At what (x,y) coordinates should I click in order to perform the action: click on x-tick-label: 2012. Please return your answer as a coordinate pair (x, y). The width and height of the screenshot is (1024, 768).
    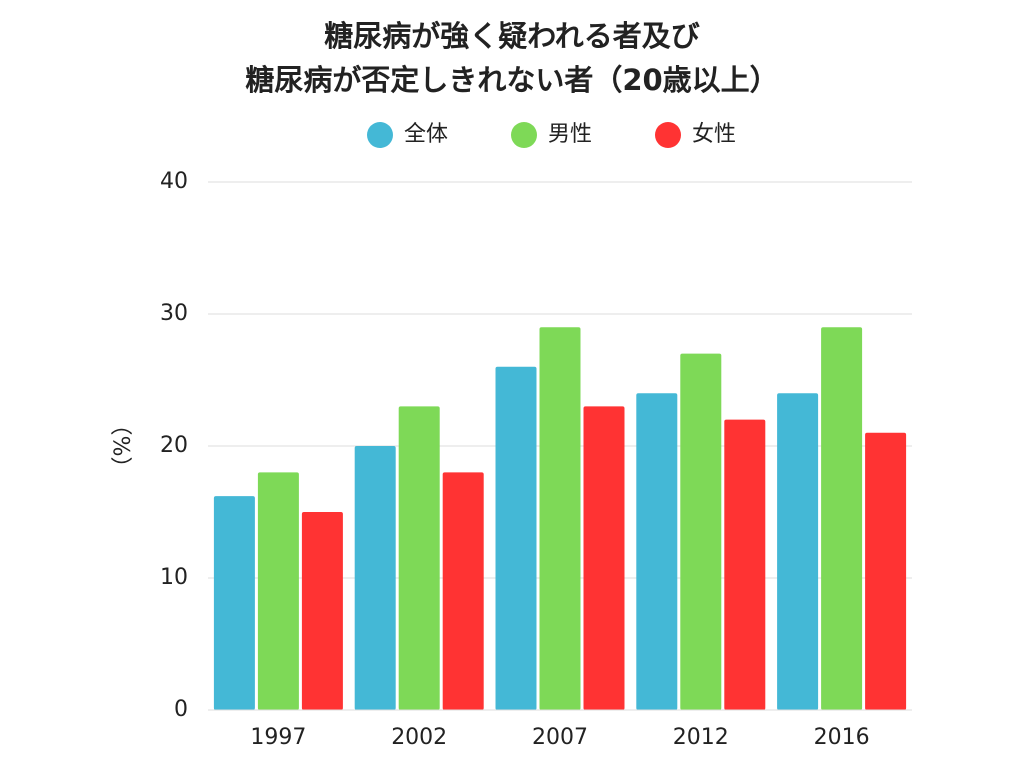
    Looking at the image, I should click on (701, 737).